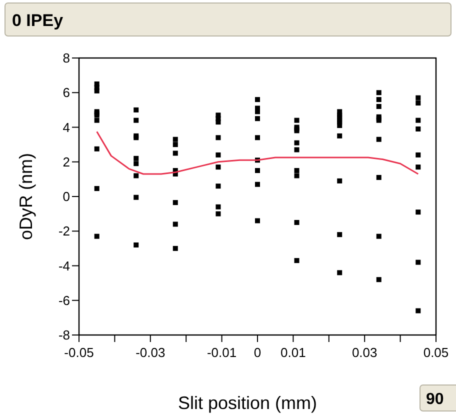 The image size is (456, 419). Describe the element at coordinates (64, 300) in the screenshot. I see `y-tick-label: -6` at that location.